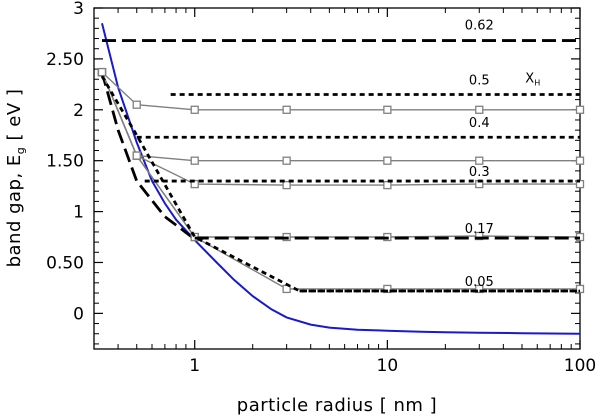 The height and width of the screenshot is (416, 600). I want to click on y-axis-title-main: band gap, E, so click(14, 210).